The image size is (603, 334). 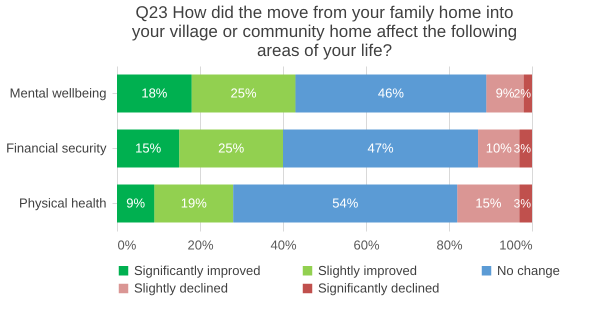 I want to click on legend-label: No change, so click(x=528, y=270).